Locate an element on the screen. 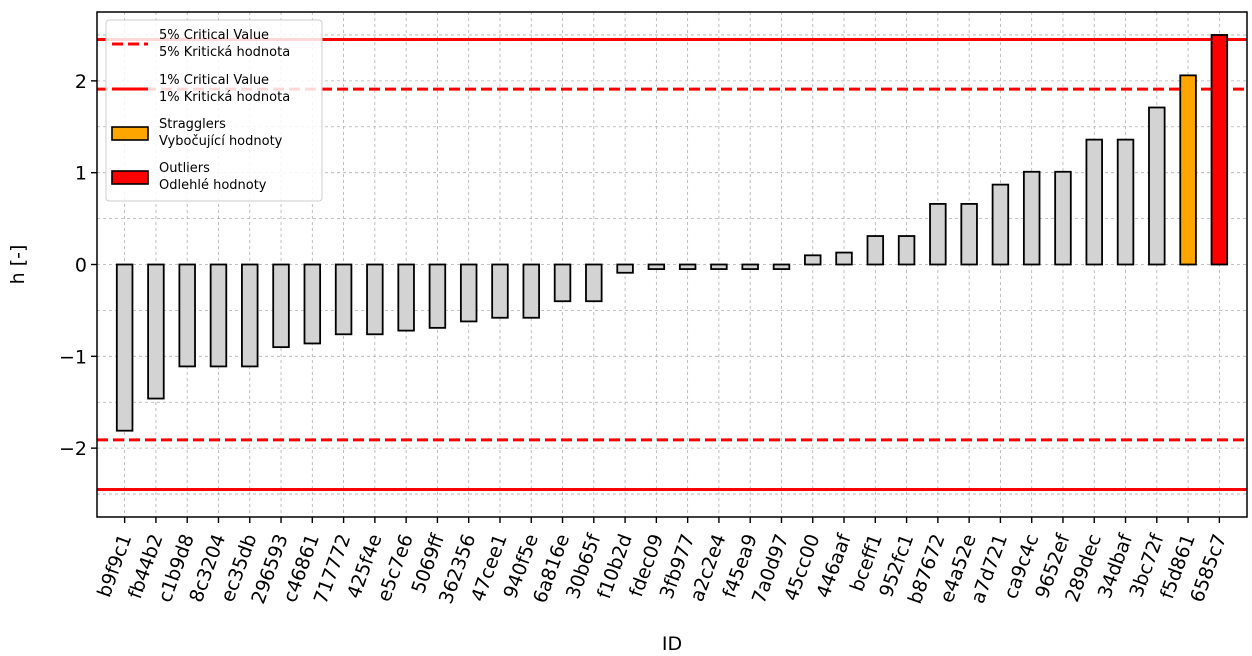 This screenshot has width=1252, height=656. legend-label-line2: Odlehlé hodnoty is located at coordinates (213, 185).